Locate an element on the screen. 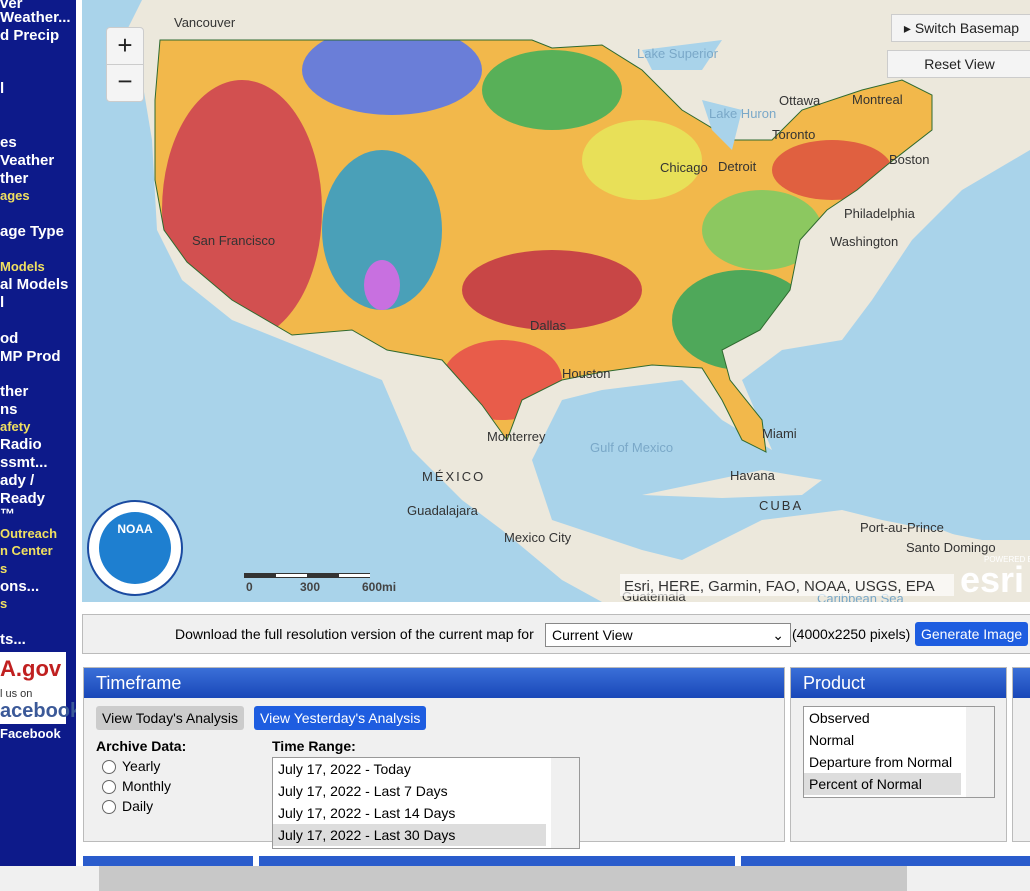 Image resolution: width=1030 pixels, height=891 pixels. generate-image: Generate Image is located at coordinates (972, 634).